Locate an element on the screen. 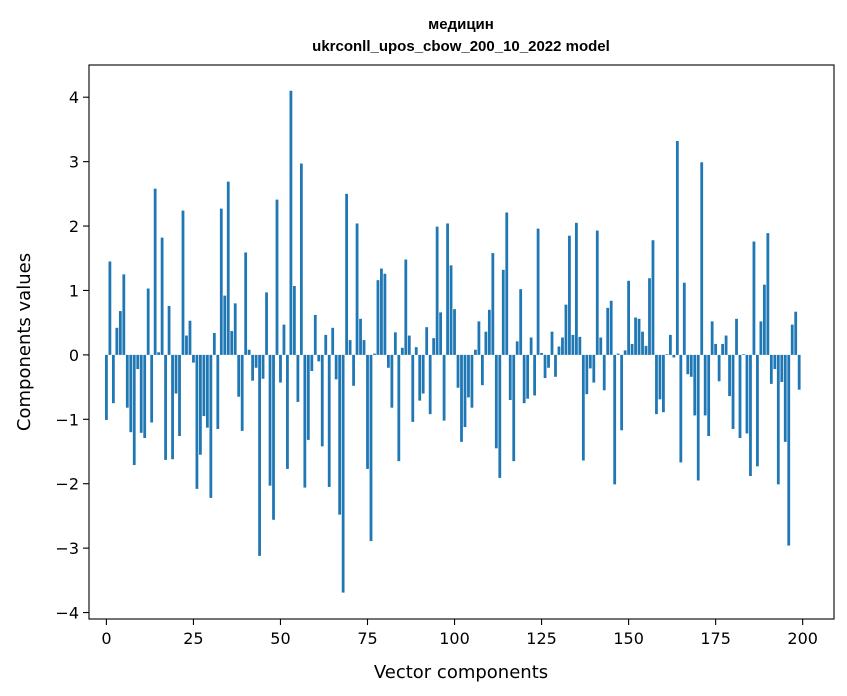  y-tick-label: 4 is located at coordinates (74, 97).